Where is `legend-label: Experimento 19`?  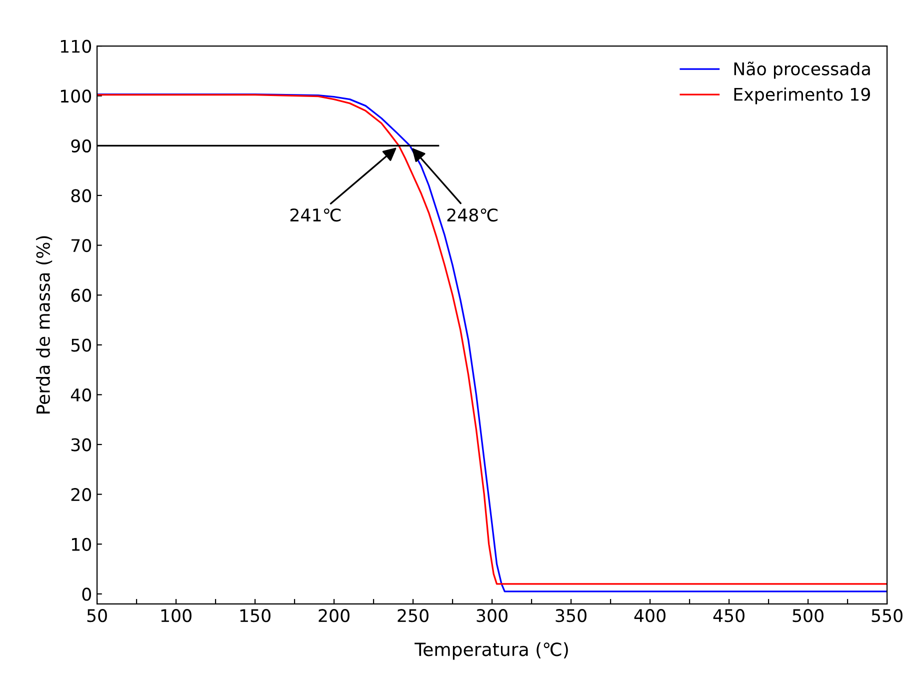 legend-label: Experimento 19 is located at coordinates (802, 95).